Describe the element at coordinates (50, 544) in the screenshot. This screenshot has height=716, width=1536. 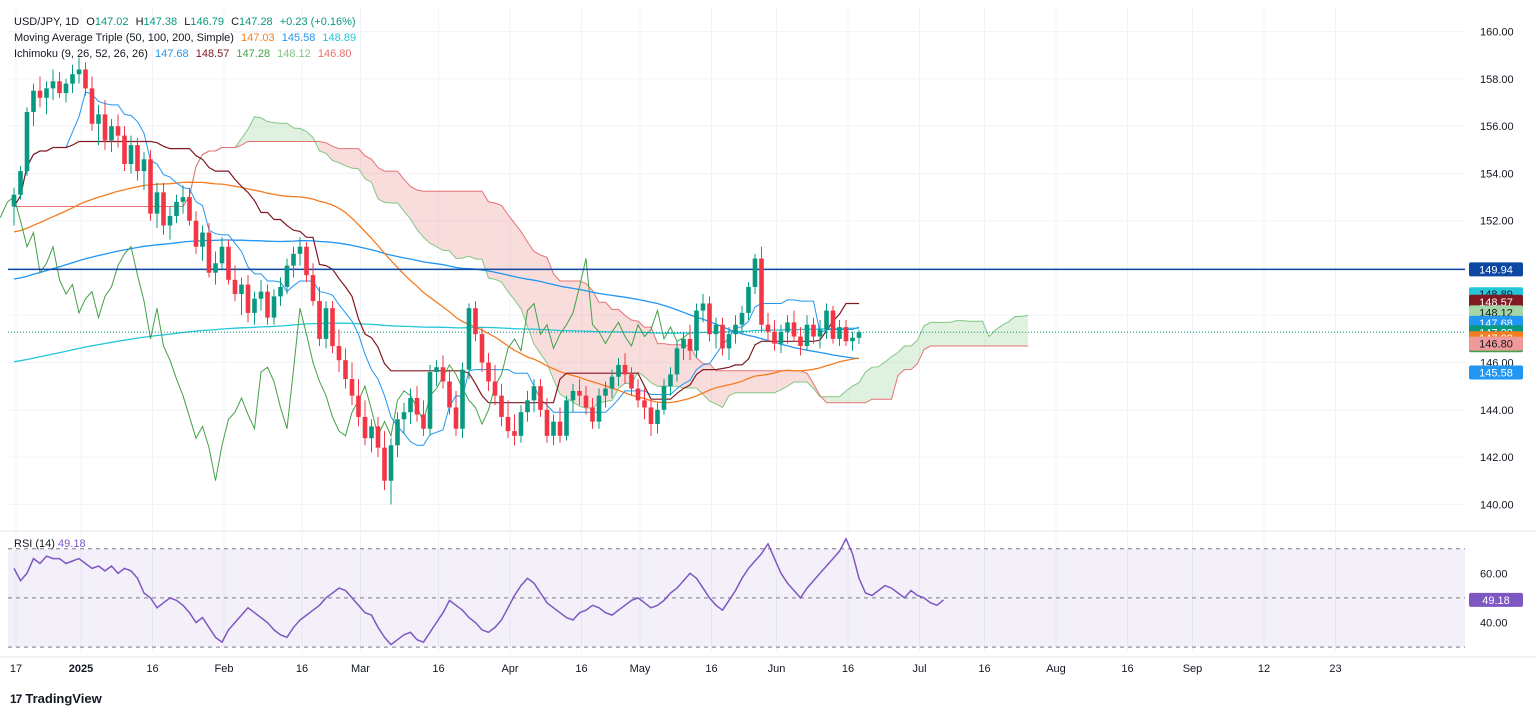
I see `rsi-legend: RSI (14) 49.18` at that location.